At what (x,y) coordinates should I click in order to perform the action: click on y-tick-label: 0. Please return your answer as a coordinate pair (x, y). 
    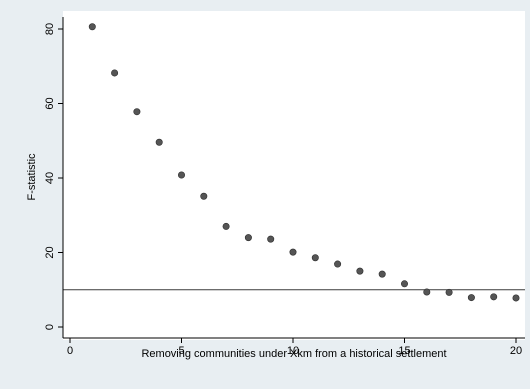
    Looking at the image, I should click on (50, 327).